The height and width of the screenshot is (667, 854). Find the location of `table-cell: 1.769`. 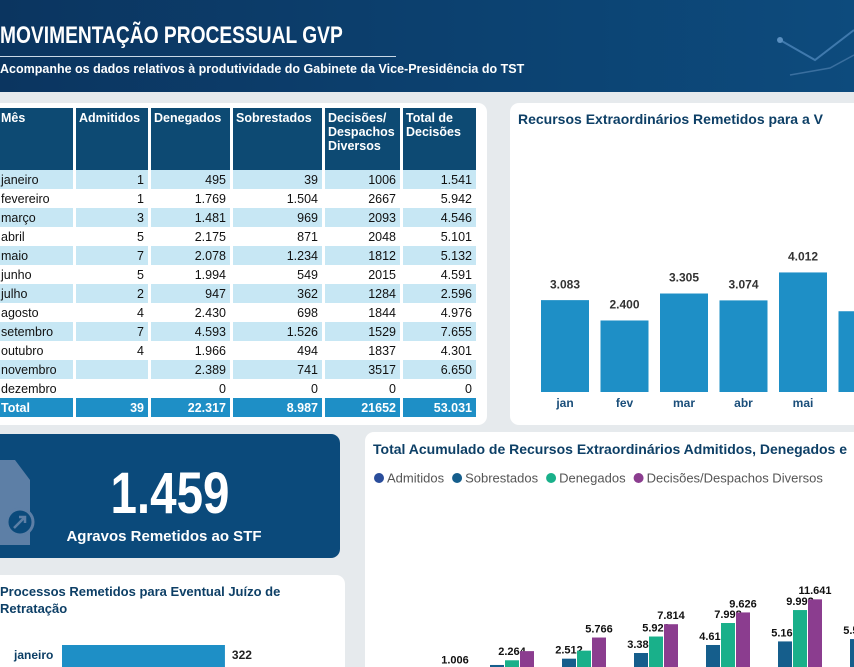

table-cell: 1.769 is located at coordinates (210, 198).